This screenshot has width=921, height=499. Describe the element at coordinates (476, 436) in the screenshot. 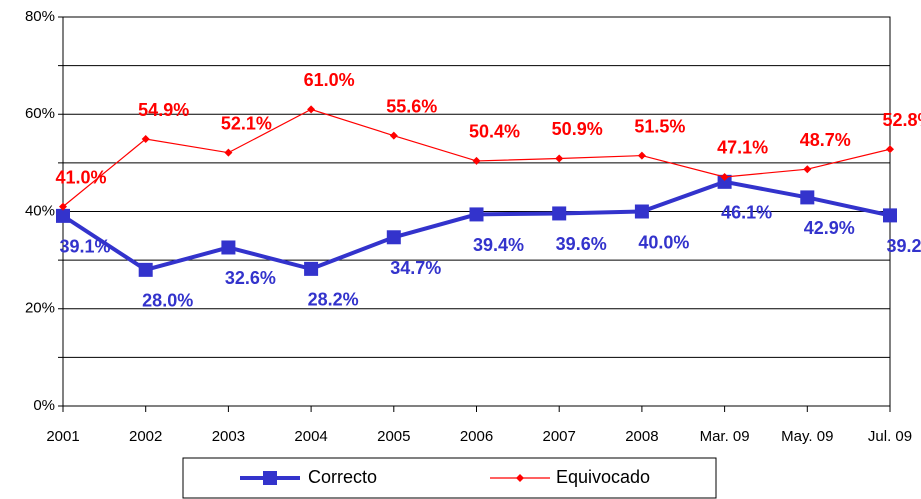

I see `x-tick-label: 2006` at that location.